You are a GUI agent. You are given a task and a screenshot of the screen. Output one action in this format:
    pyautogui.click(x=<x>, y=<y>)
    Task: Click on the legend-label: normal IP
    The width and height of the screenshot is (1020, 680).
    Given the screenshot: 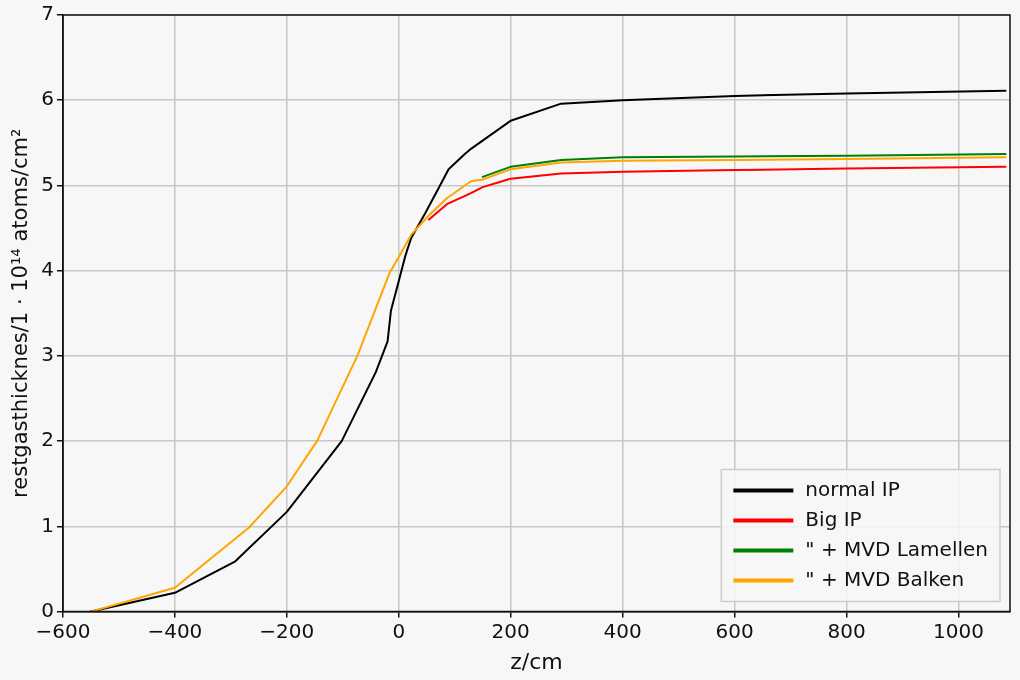 What is the action you would take?
    pyautogui.click(x=852, y=488)
    